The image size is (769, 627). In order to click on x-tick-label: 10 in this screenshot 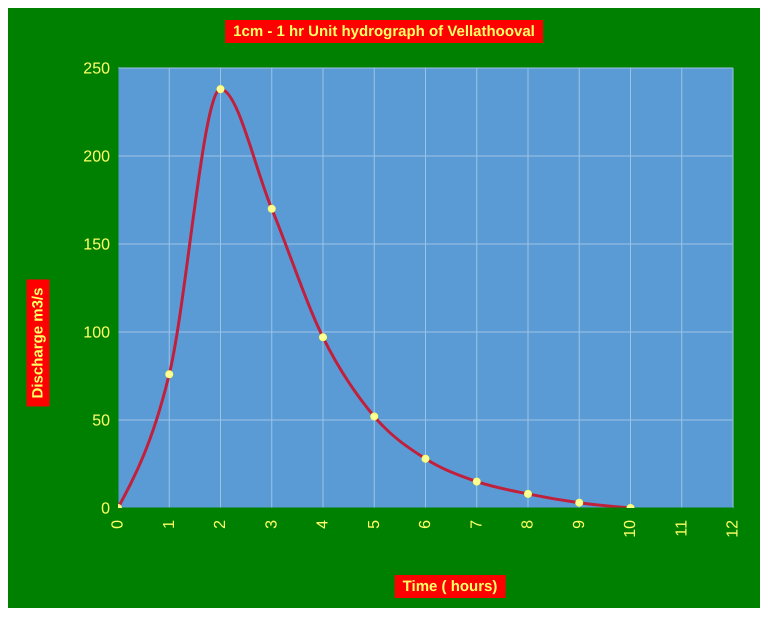, I will do `click(630, 529)`.